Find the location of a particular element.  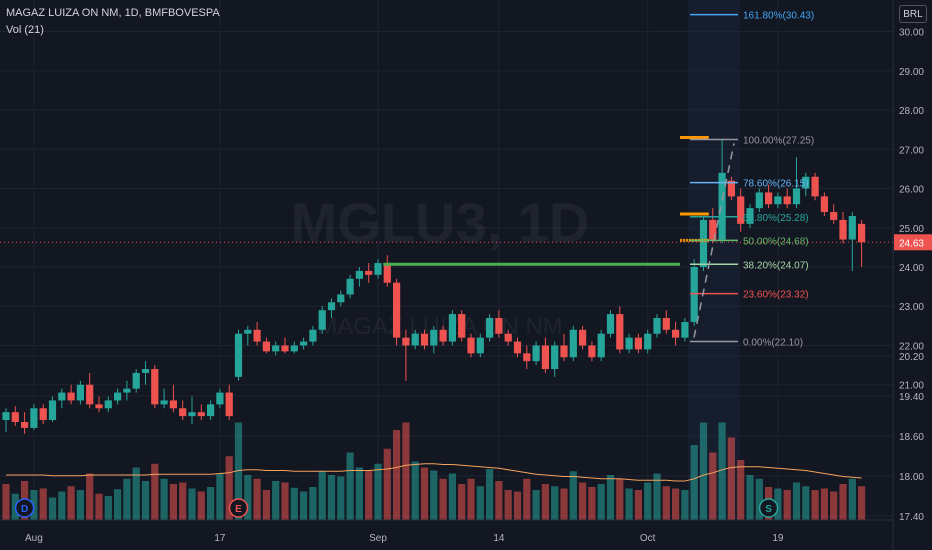

y-tick-label: 27.00 is located at coordinates (911, 150).